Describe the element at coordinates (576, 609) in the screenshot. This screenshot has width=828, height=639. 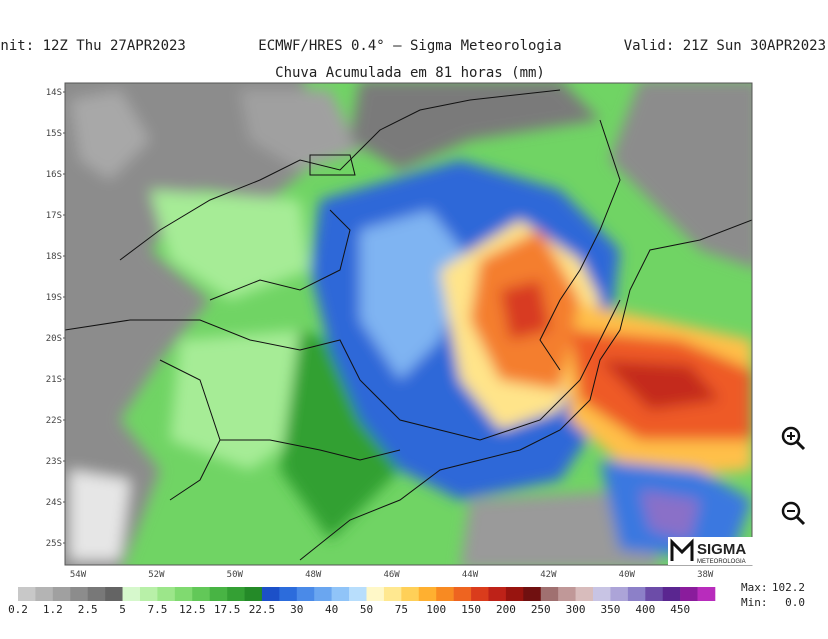
I see `legend-label: 300` at that location.